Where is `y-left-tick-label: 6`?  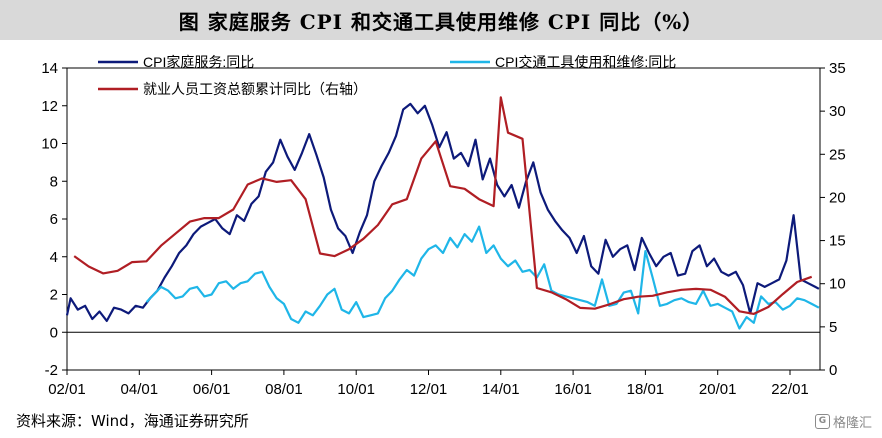 y-left-tick-label: 6 is located at coordinates (54, 219).